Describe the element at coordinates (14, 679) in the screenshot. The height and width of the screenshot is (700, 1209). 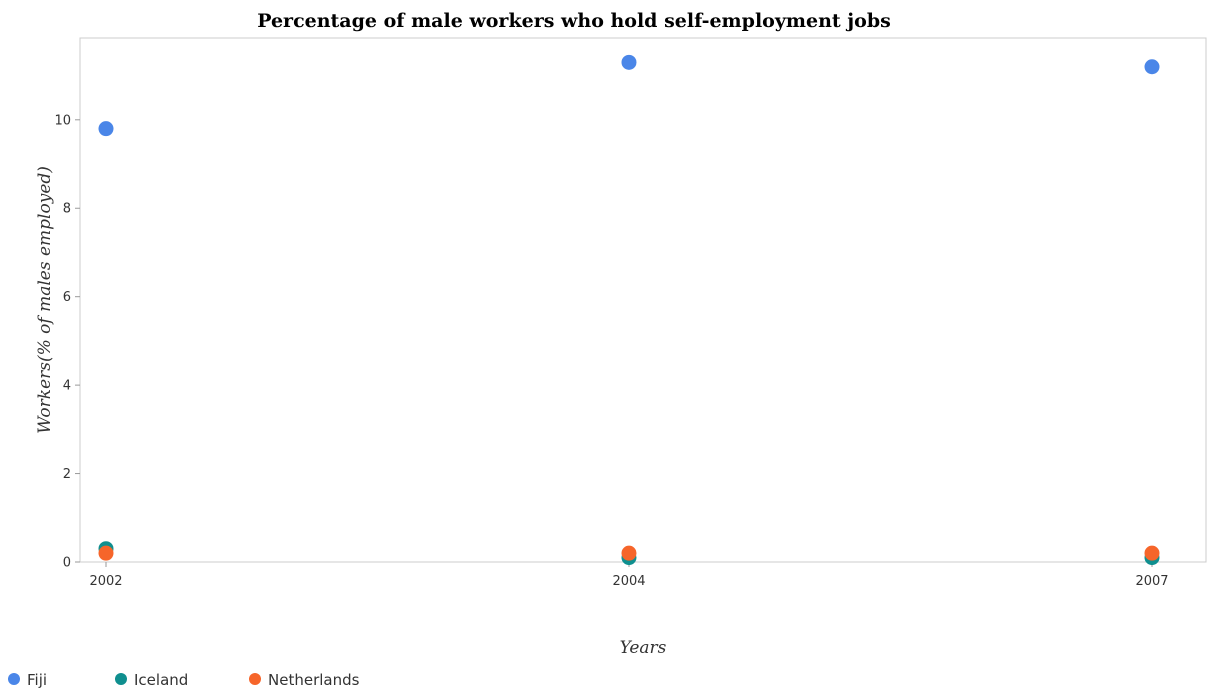
I see `legend-marker-fiji` at that location.